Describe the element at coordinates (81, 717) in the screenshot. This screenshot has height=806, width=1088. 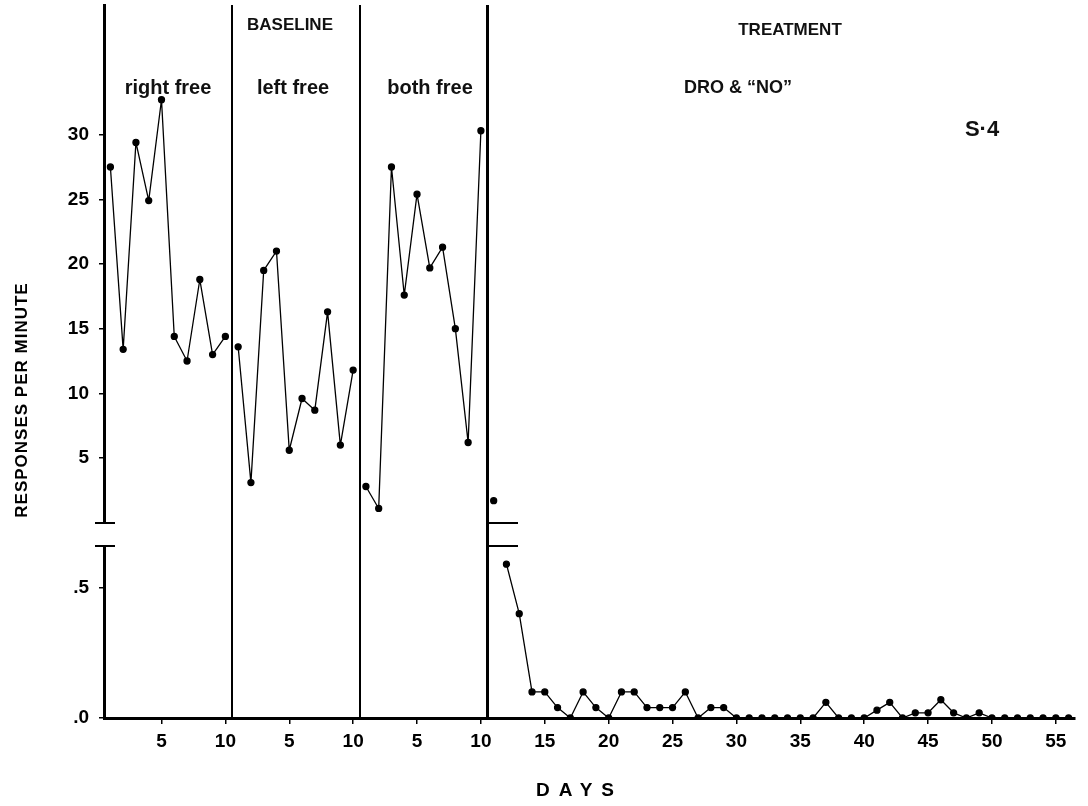
I see `y-tick-label: .0` at that location.